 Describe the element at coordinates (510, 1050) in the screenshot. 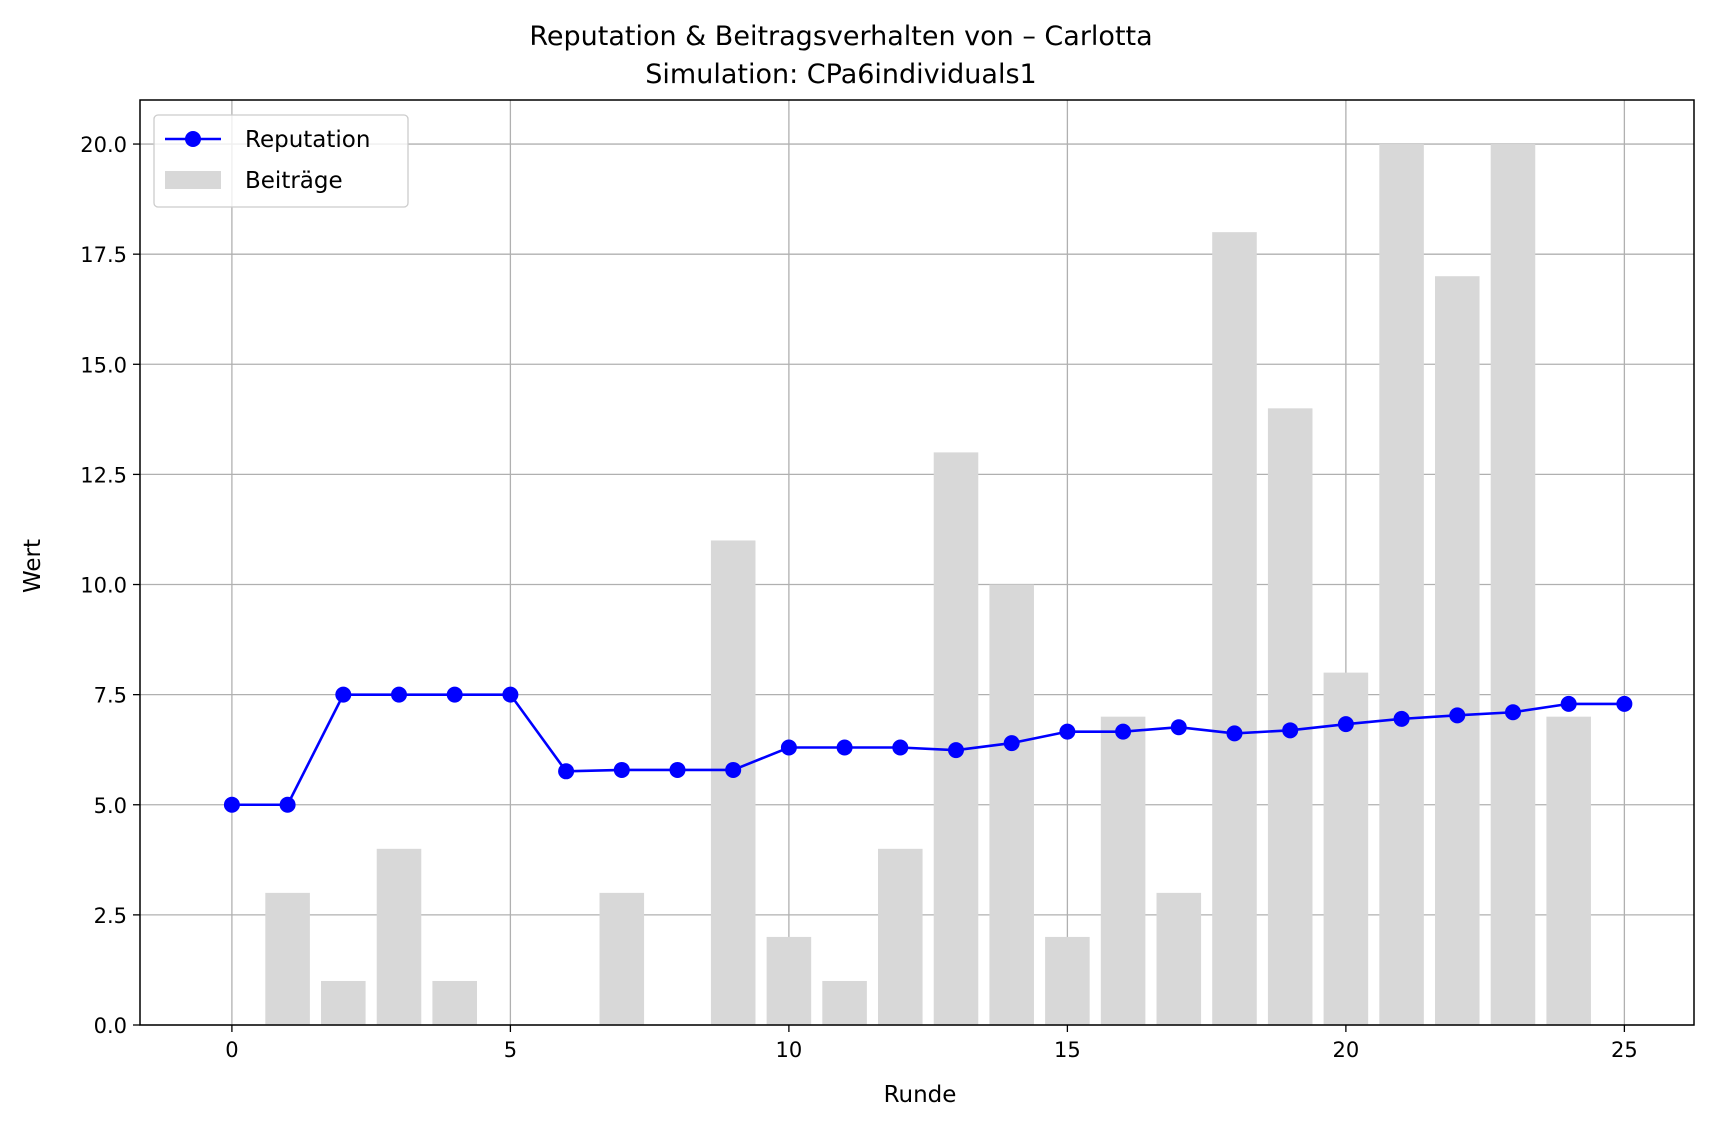

I see `x-tick-label: 5` at that location.